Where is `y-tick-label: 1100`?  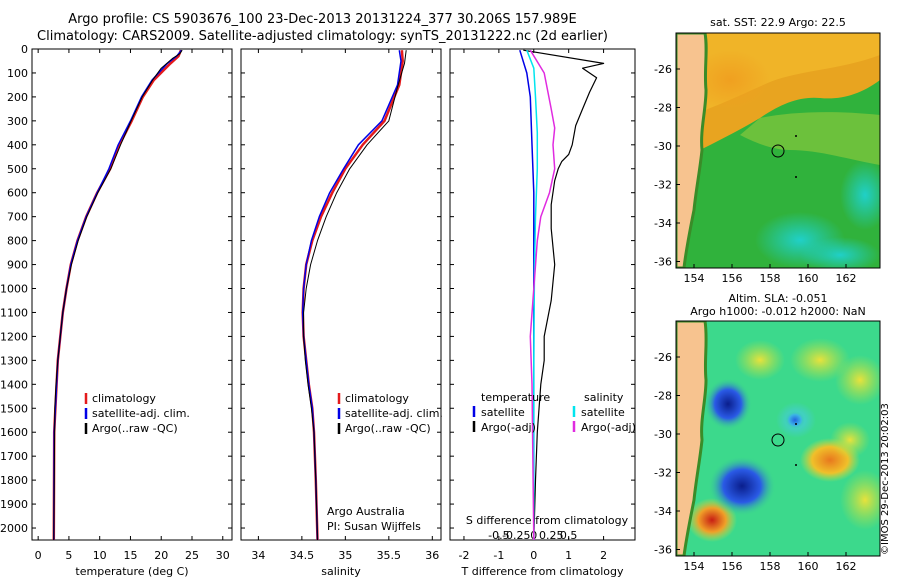
y-tick-label: 1100 is located at coordinates (14, 312).